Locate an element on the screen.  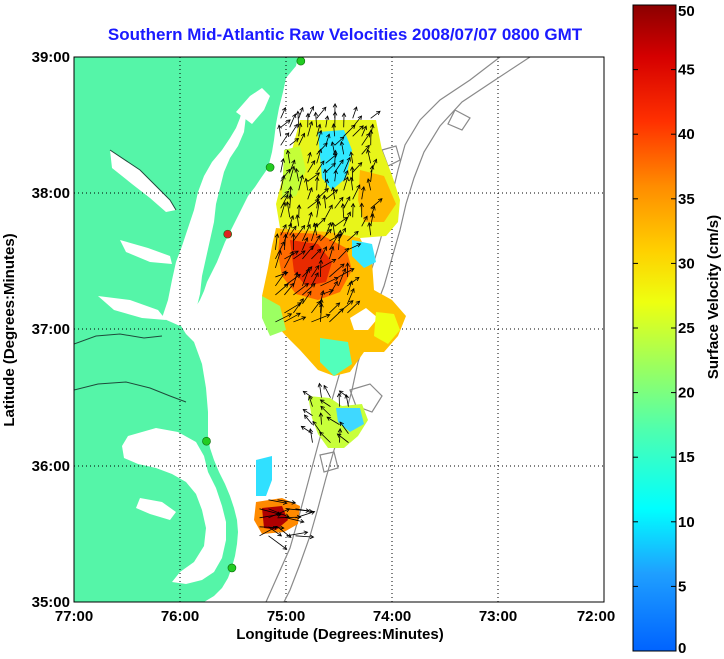
colorbar-tick-label: 40 is located at coordinates (686, 134).